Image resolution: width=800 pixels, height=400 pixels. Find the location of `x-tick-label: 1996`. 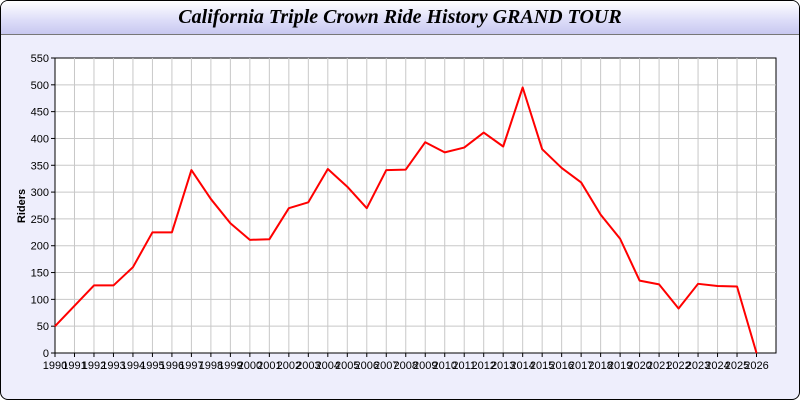

x-tick-label: 1996 is located at coordinates (172, 366).